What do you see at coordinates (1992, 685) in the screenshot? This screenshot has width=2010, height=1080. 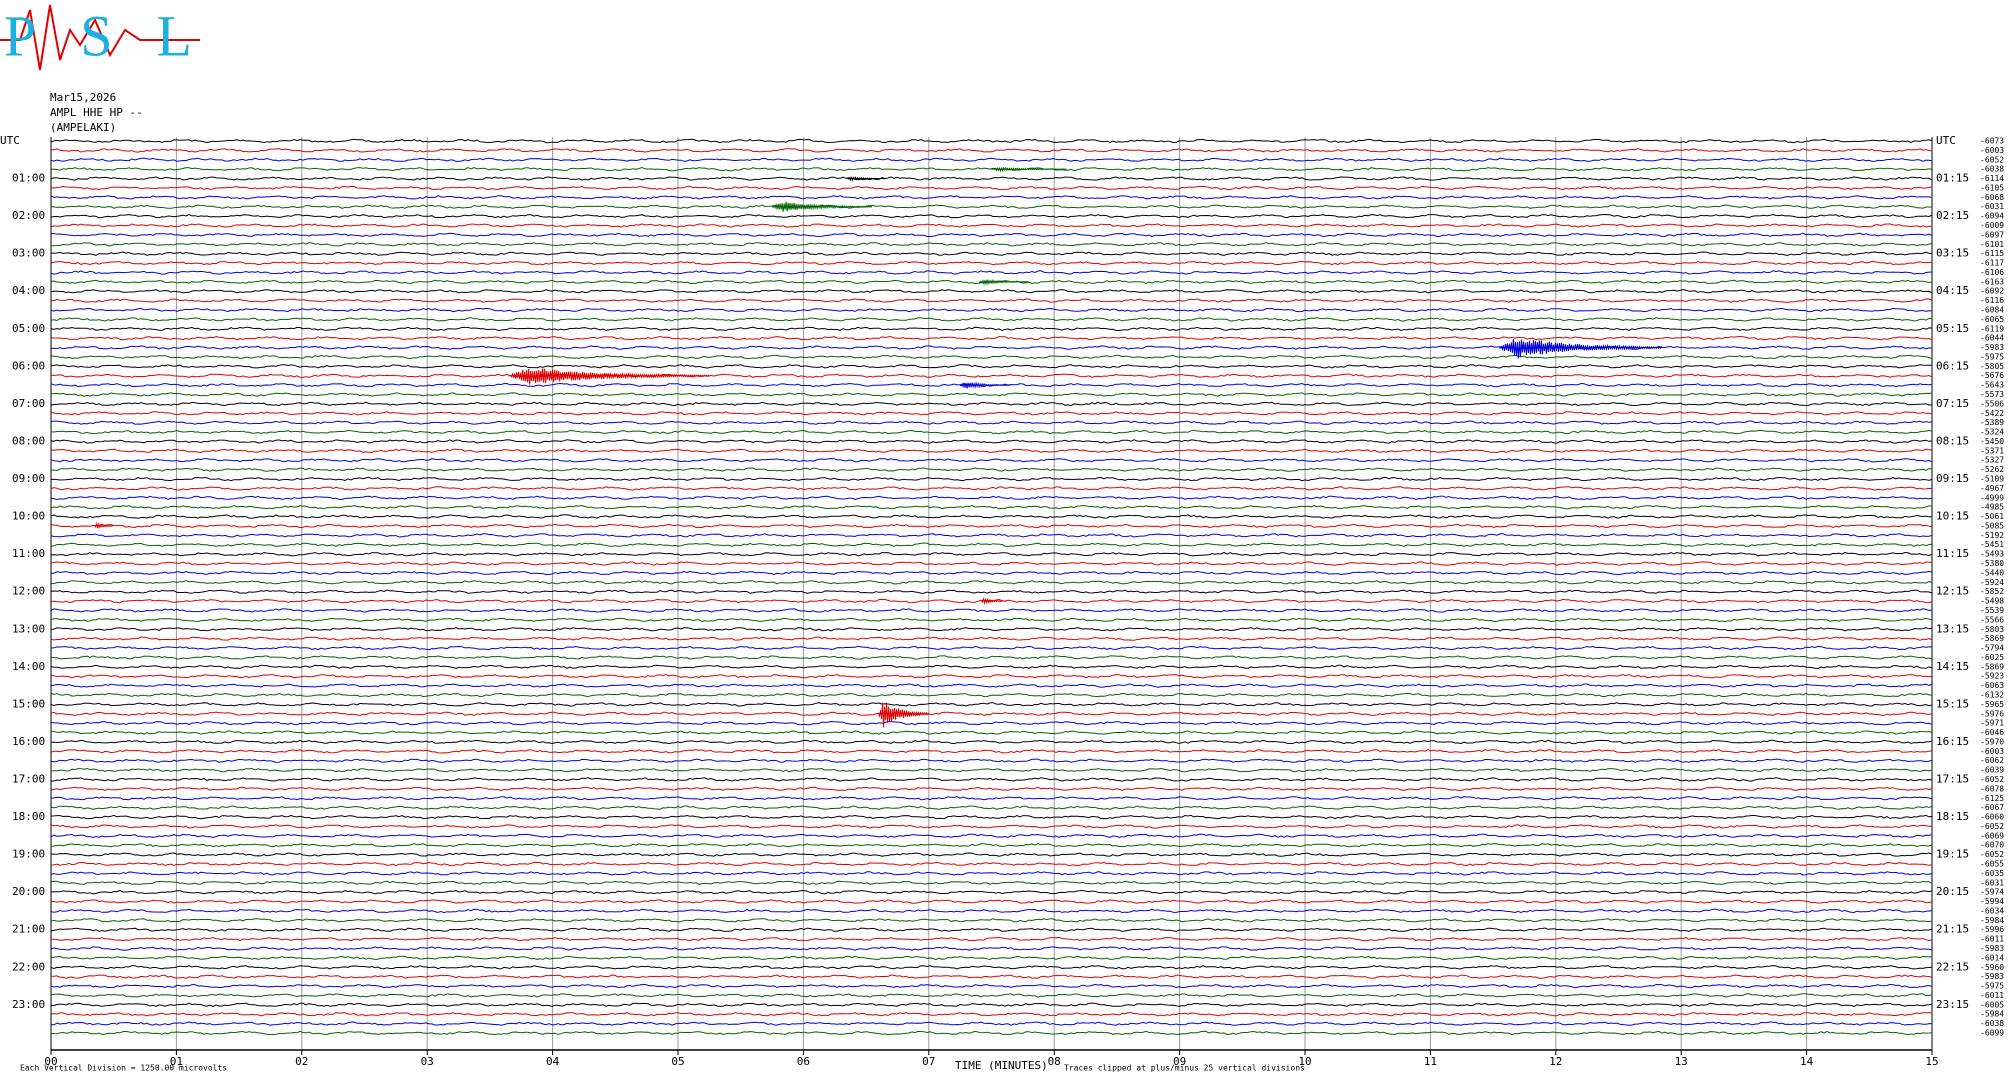 I see `trace-offset: -6063` at bounding box center [1992, 685].